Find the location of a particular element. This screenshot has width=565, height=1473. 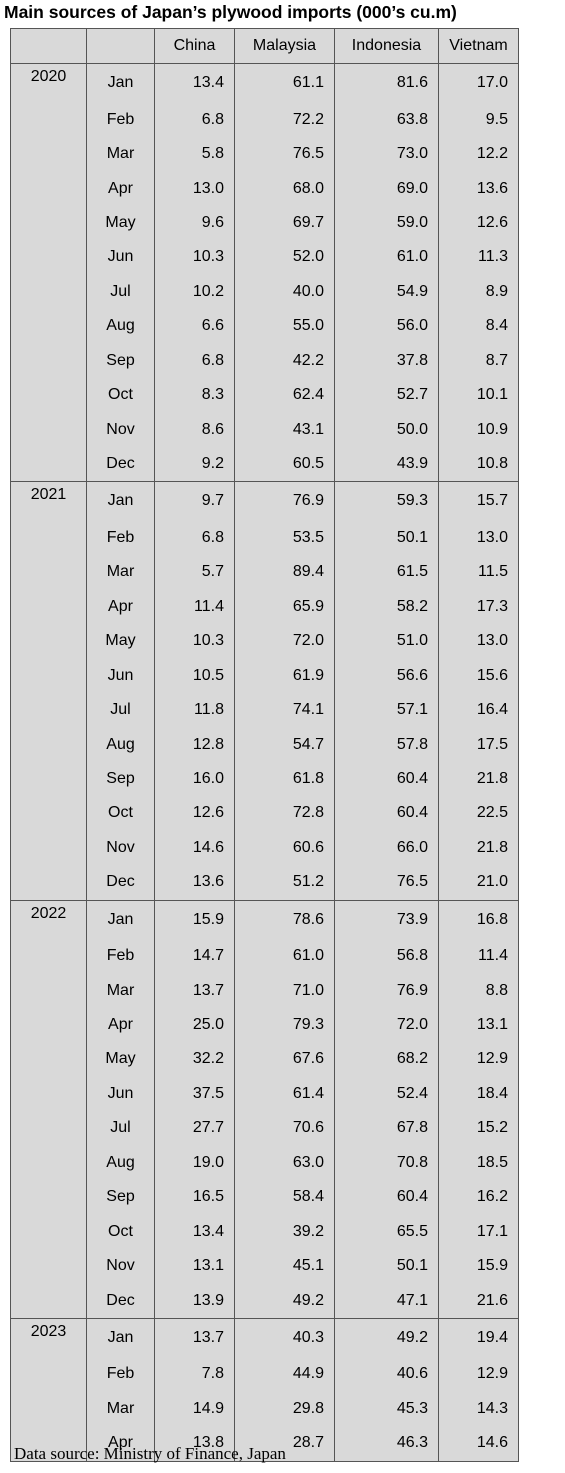

china-value: 14.7 is located at coordinates (194, 956).